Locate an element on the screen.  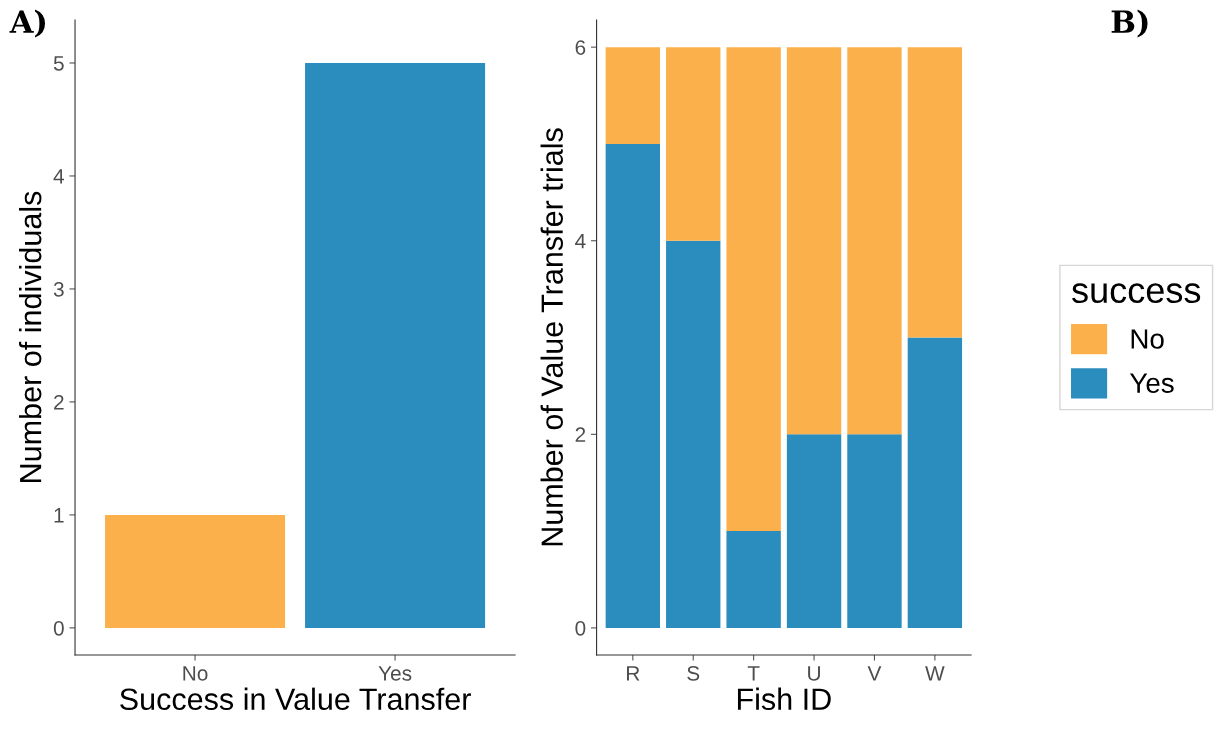
x-axis-title: Success in Value Transfer is located at coordinates (295, 699).